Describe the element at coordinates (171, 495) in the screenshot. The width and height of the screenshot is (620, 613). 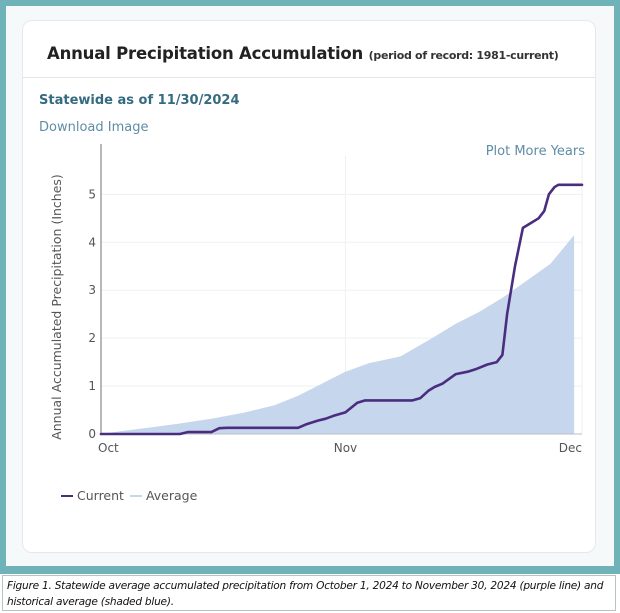
I see `legend-label-average: Average` at that location.